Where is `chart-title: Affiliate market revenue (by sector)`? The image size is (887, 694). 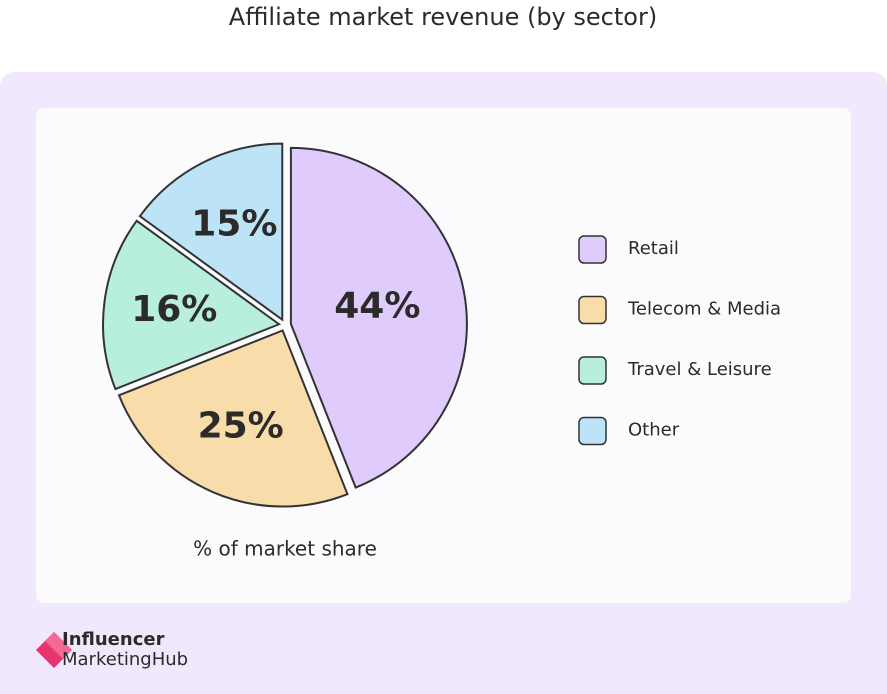 chart-title: Affiliate market revenue (by sector) is located at coordinates (443, 17).